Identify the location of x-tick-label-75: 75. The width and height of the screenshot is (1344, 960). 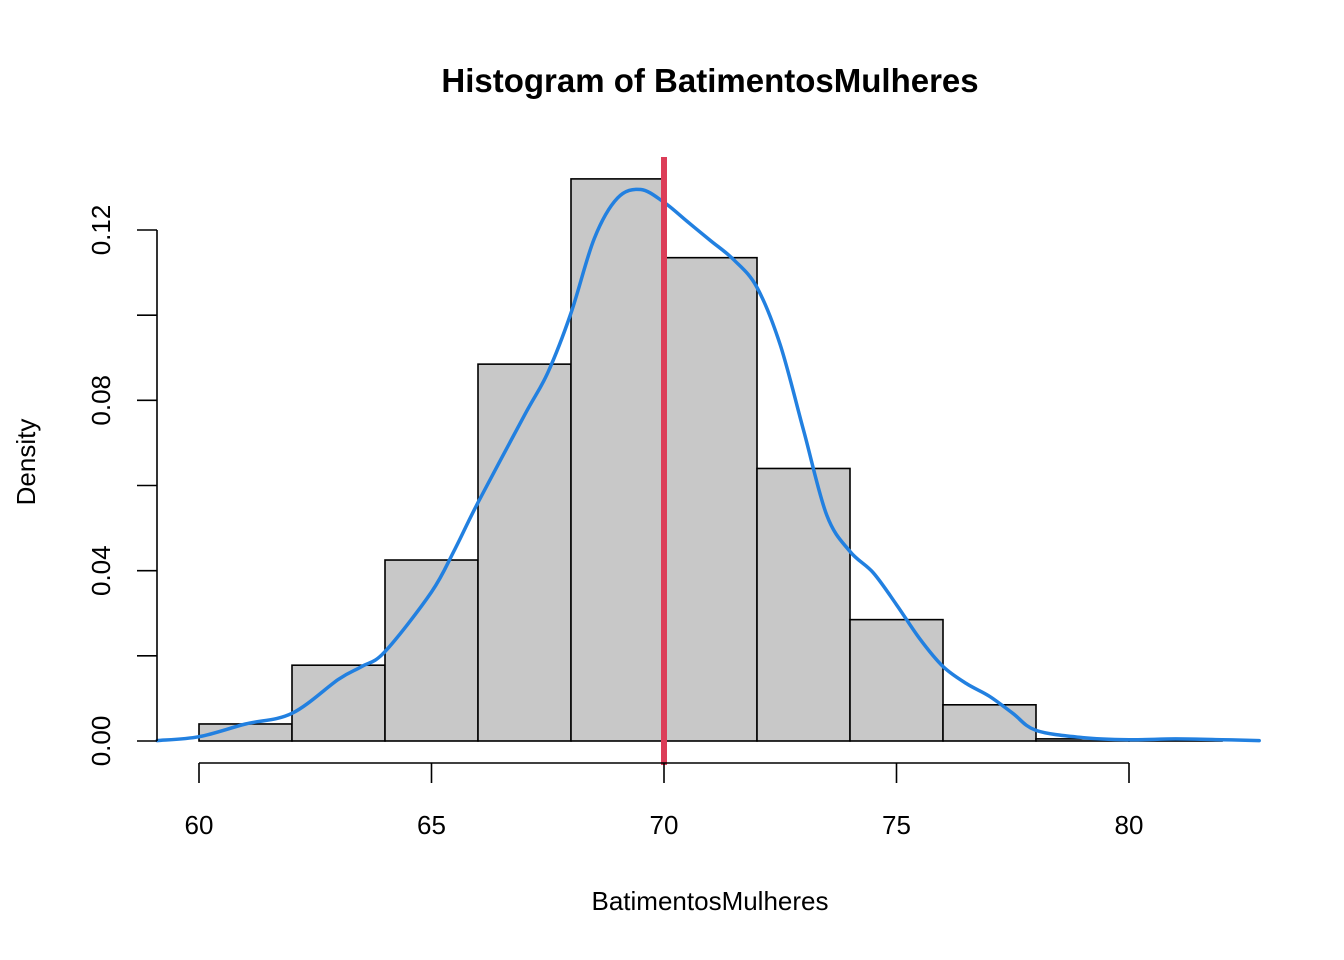
(896, 825).